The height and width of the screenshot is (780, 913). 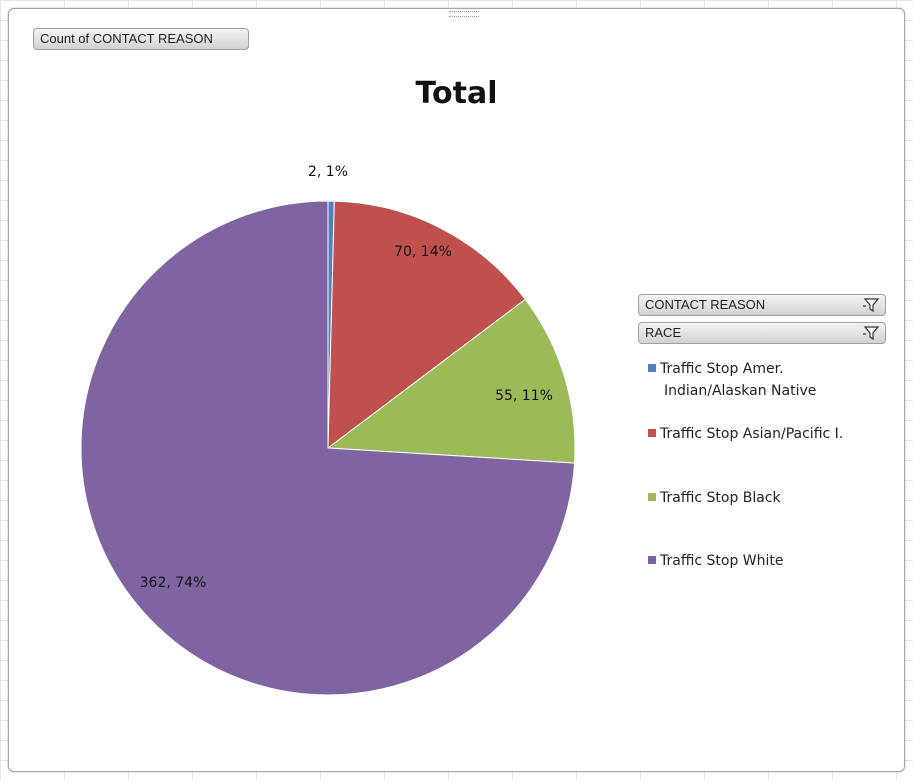 What do you see at coordinates (524, 396) in the screenshot?
I see `data-label: 55, 11%` at bounding box center [524, 396].